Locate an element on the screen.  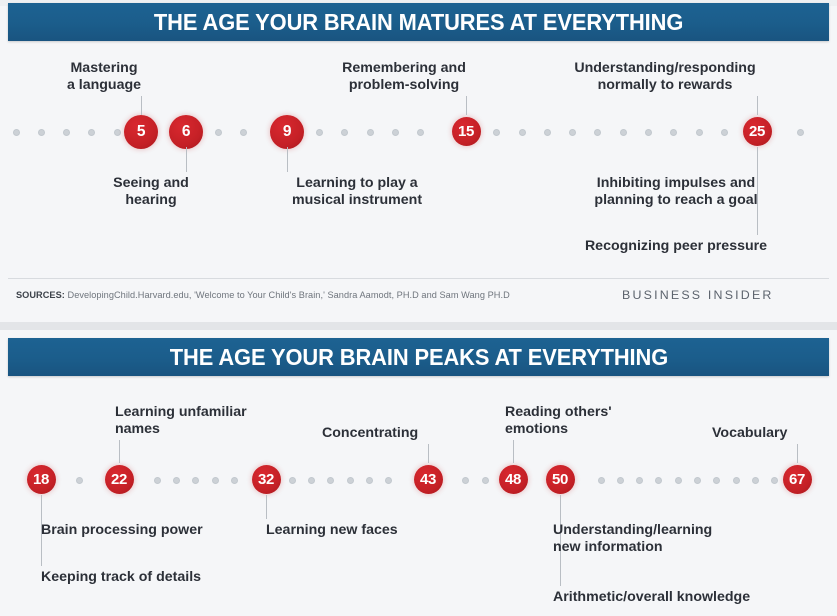
milestone-label-line: names is located at coordinates (137, 429).